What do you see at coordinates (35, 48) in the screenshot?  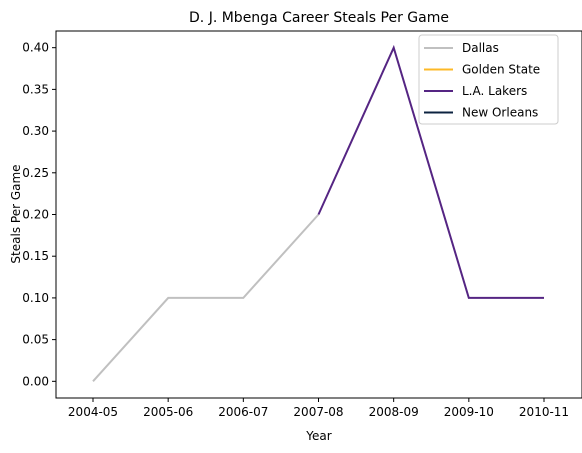 I see `y-tick-label: 0.40` at bounding box center [35, 48].